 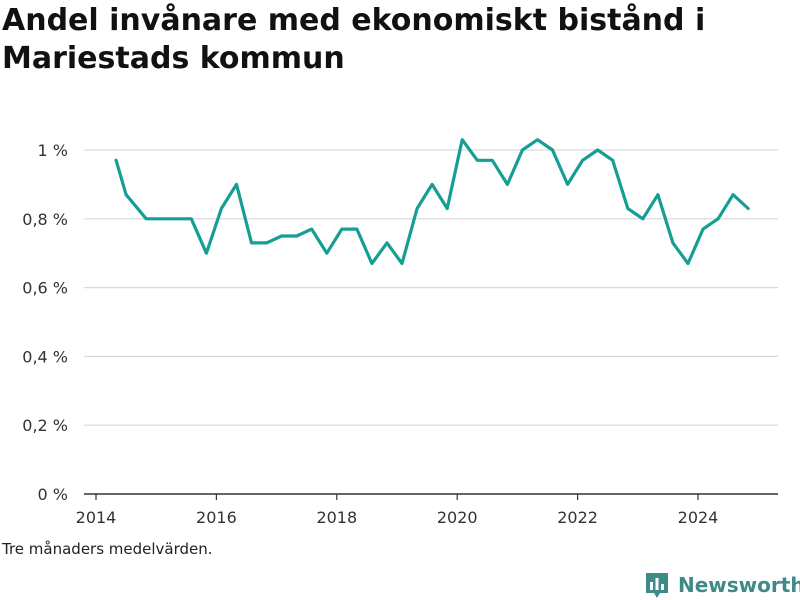 What do you see at coordinates (336, 517) in the screenshot?
I see `x-tick-label: 2018` at bounding box center [336, 517].